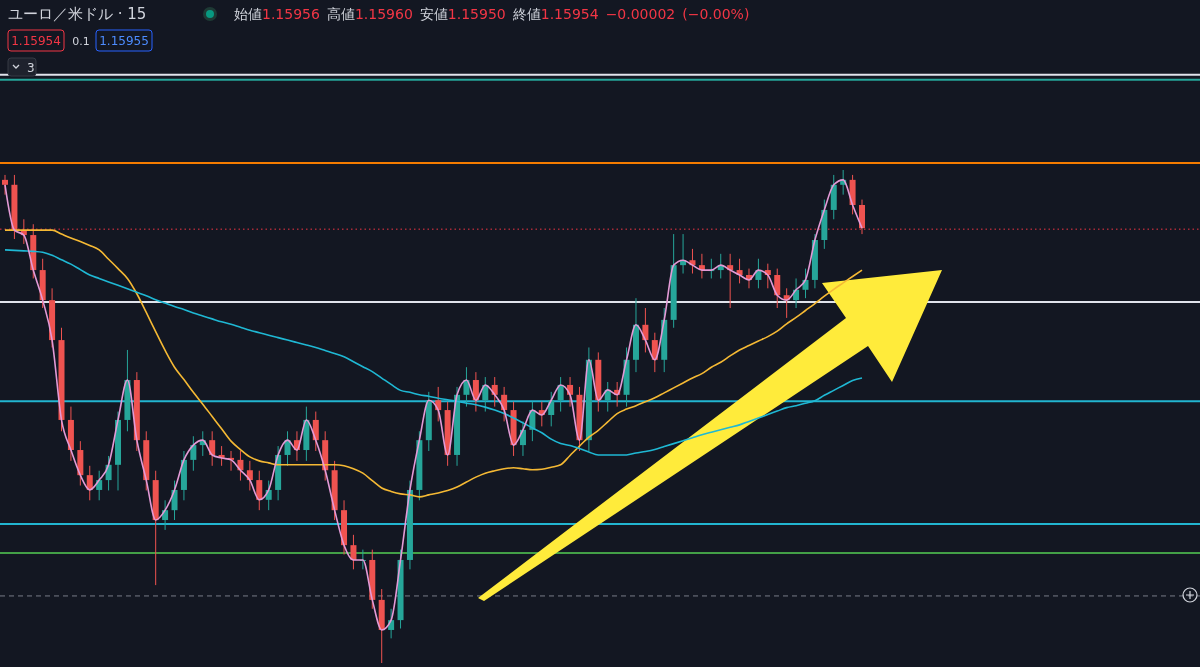  I want to click on text: 0.1, so click(81, 41).